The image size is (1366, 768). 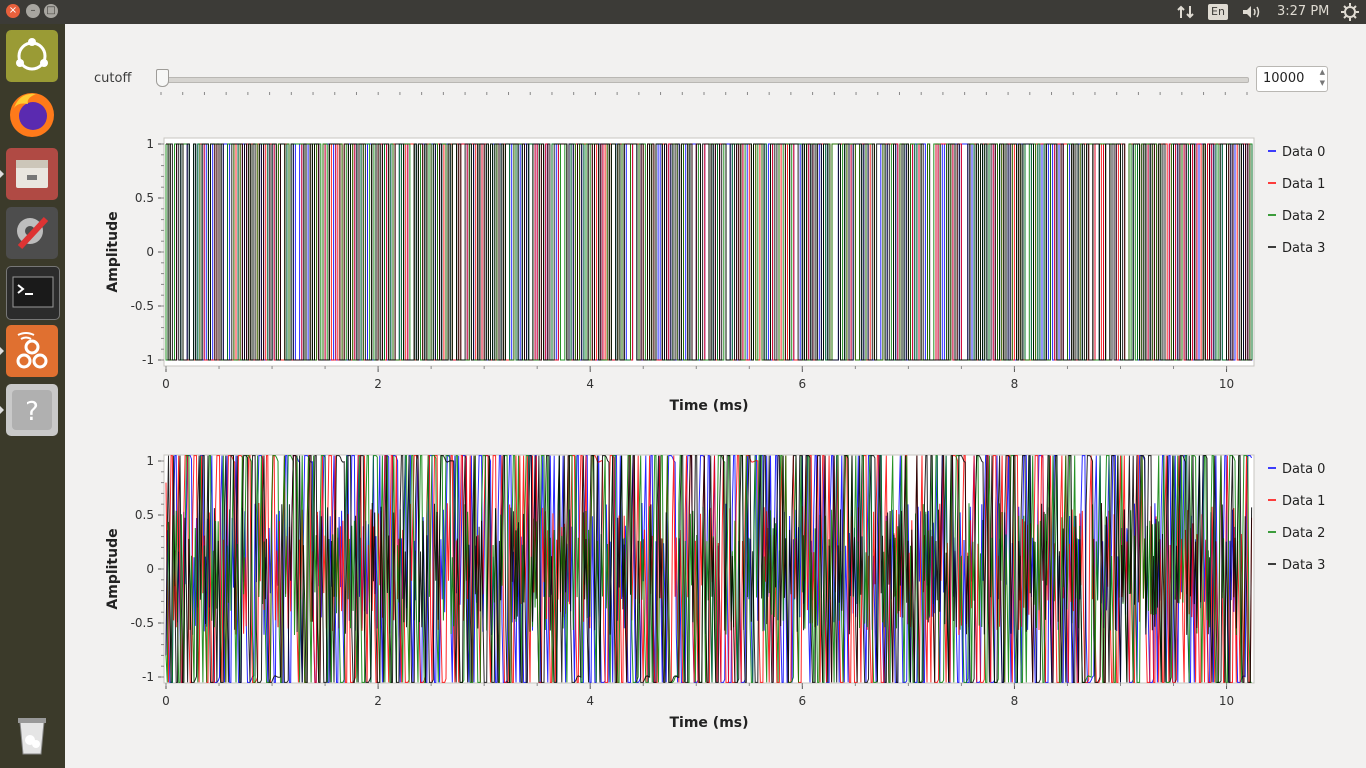 What do you see at coordinates (1322, 83) in the screenshot?
I see `spin-down-arrow-icon: ▼` at bounding box center [1322, 83].